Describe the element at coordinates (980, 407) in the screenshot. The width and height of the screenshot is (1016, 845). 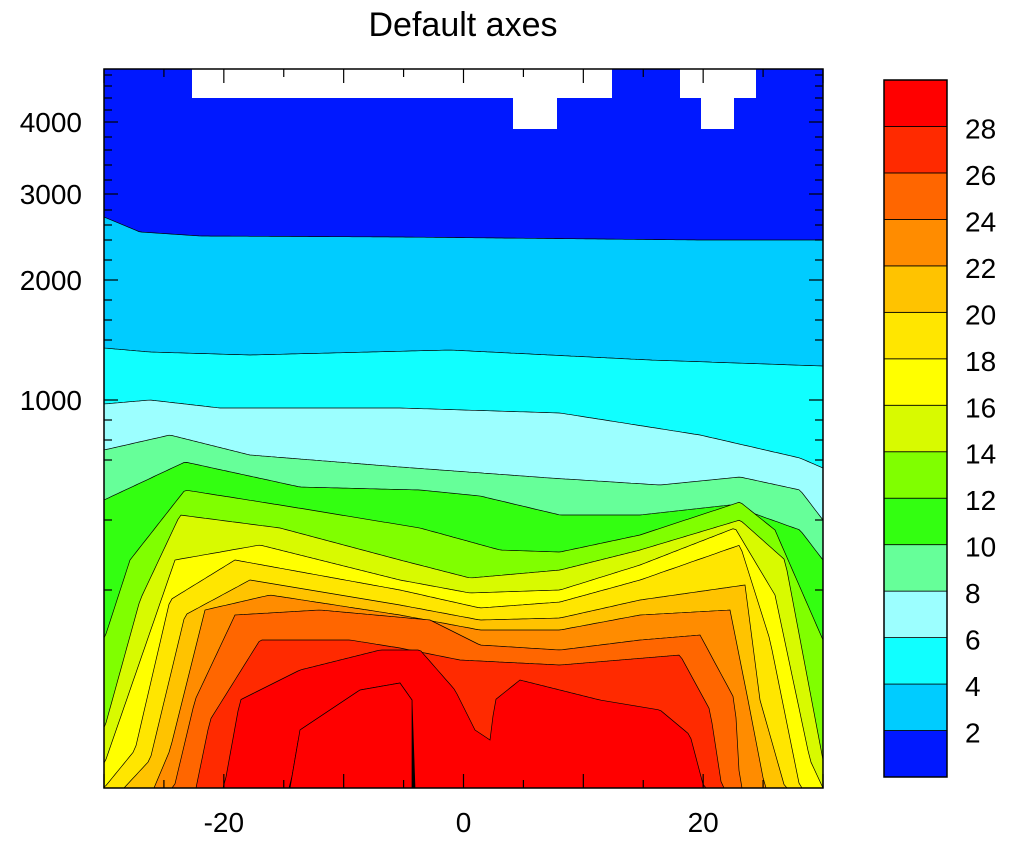
I see `colorbar-label: 16` at that location.